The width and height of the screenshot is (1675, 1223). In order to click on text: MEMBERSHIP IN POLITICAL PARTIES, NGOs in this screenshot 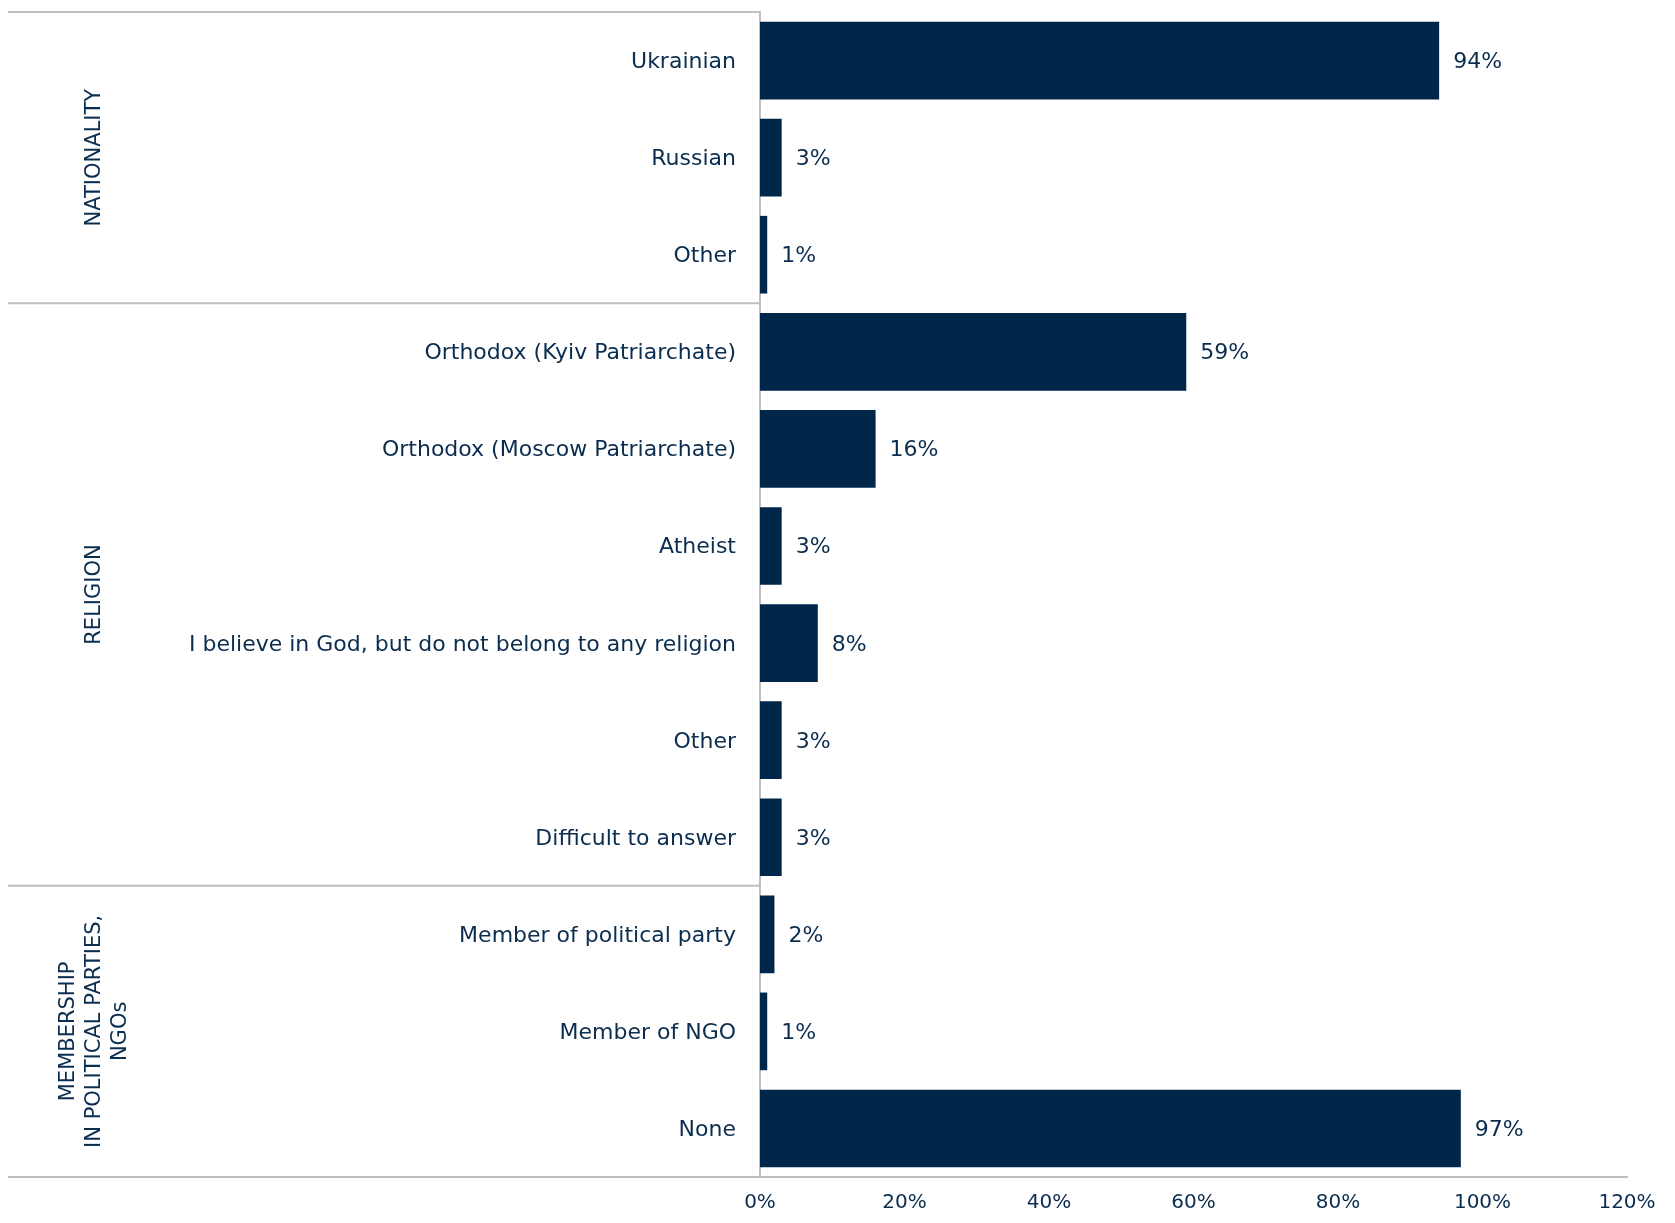, I will do `click(93, 1031)`.